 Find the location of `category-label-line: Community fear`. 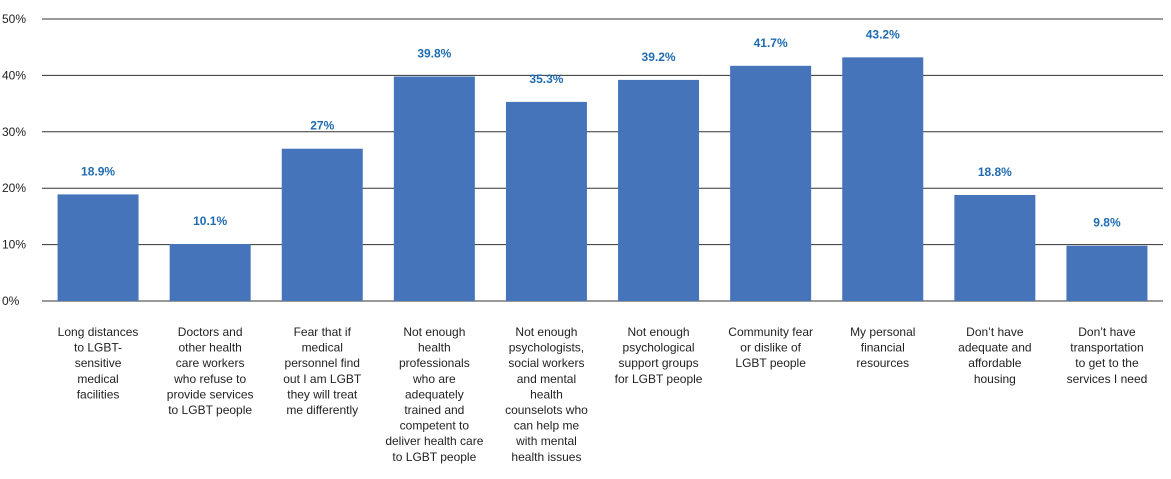

category-label-line: Community fear is located at coordinates (770, 332).